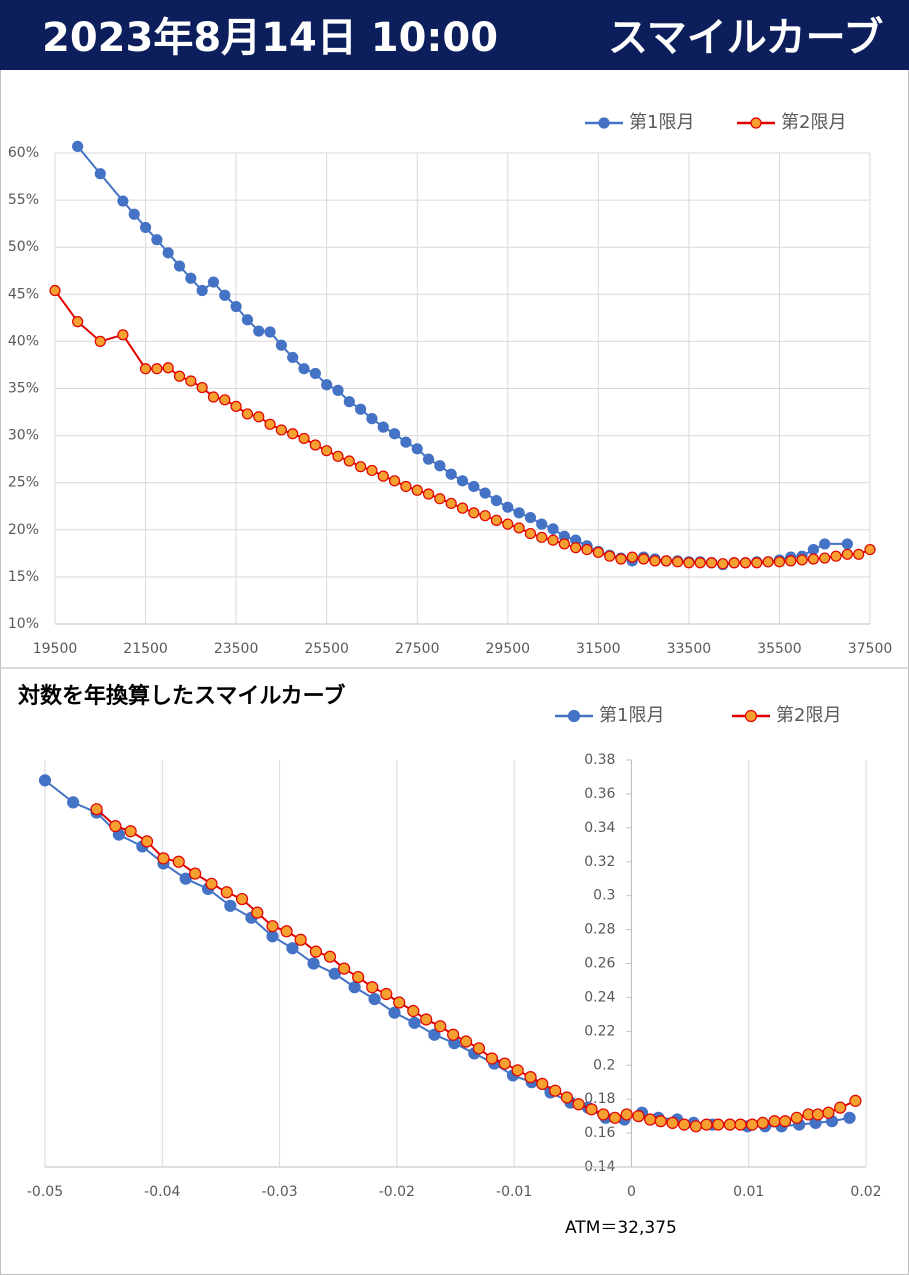  What do you see at coordinates (236, 649) in the screenshot?
I see `x-tick-label: 23500` at bounding box center [236, 649].